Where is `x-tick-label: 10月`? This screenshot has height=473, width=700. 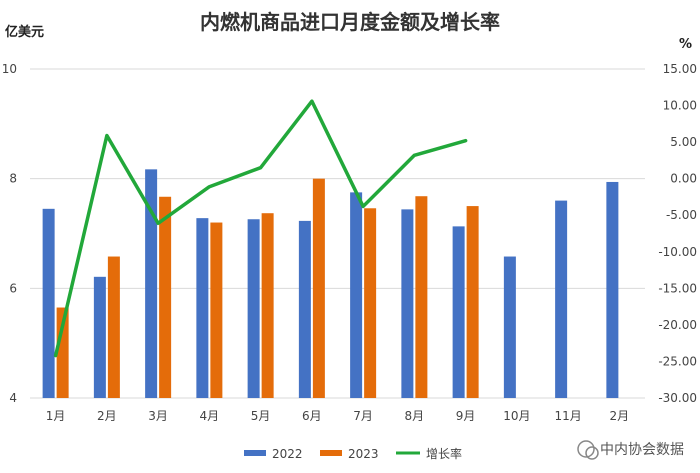 x-tick-label: 10月 is located at coordinates (516, 416).